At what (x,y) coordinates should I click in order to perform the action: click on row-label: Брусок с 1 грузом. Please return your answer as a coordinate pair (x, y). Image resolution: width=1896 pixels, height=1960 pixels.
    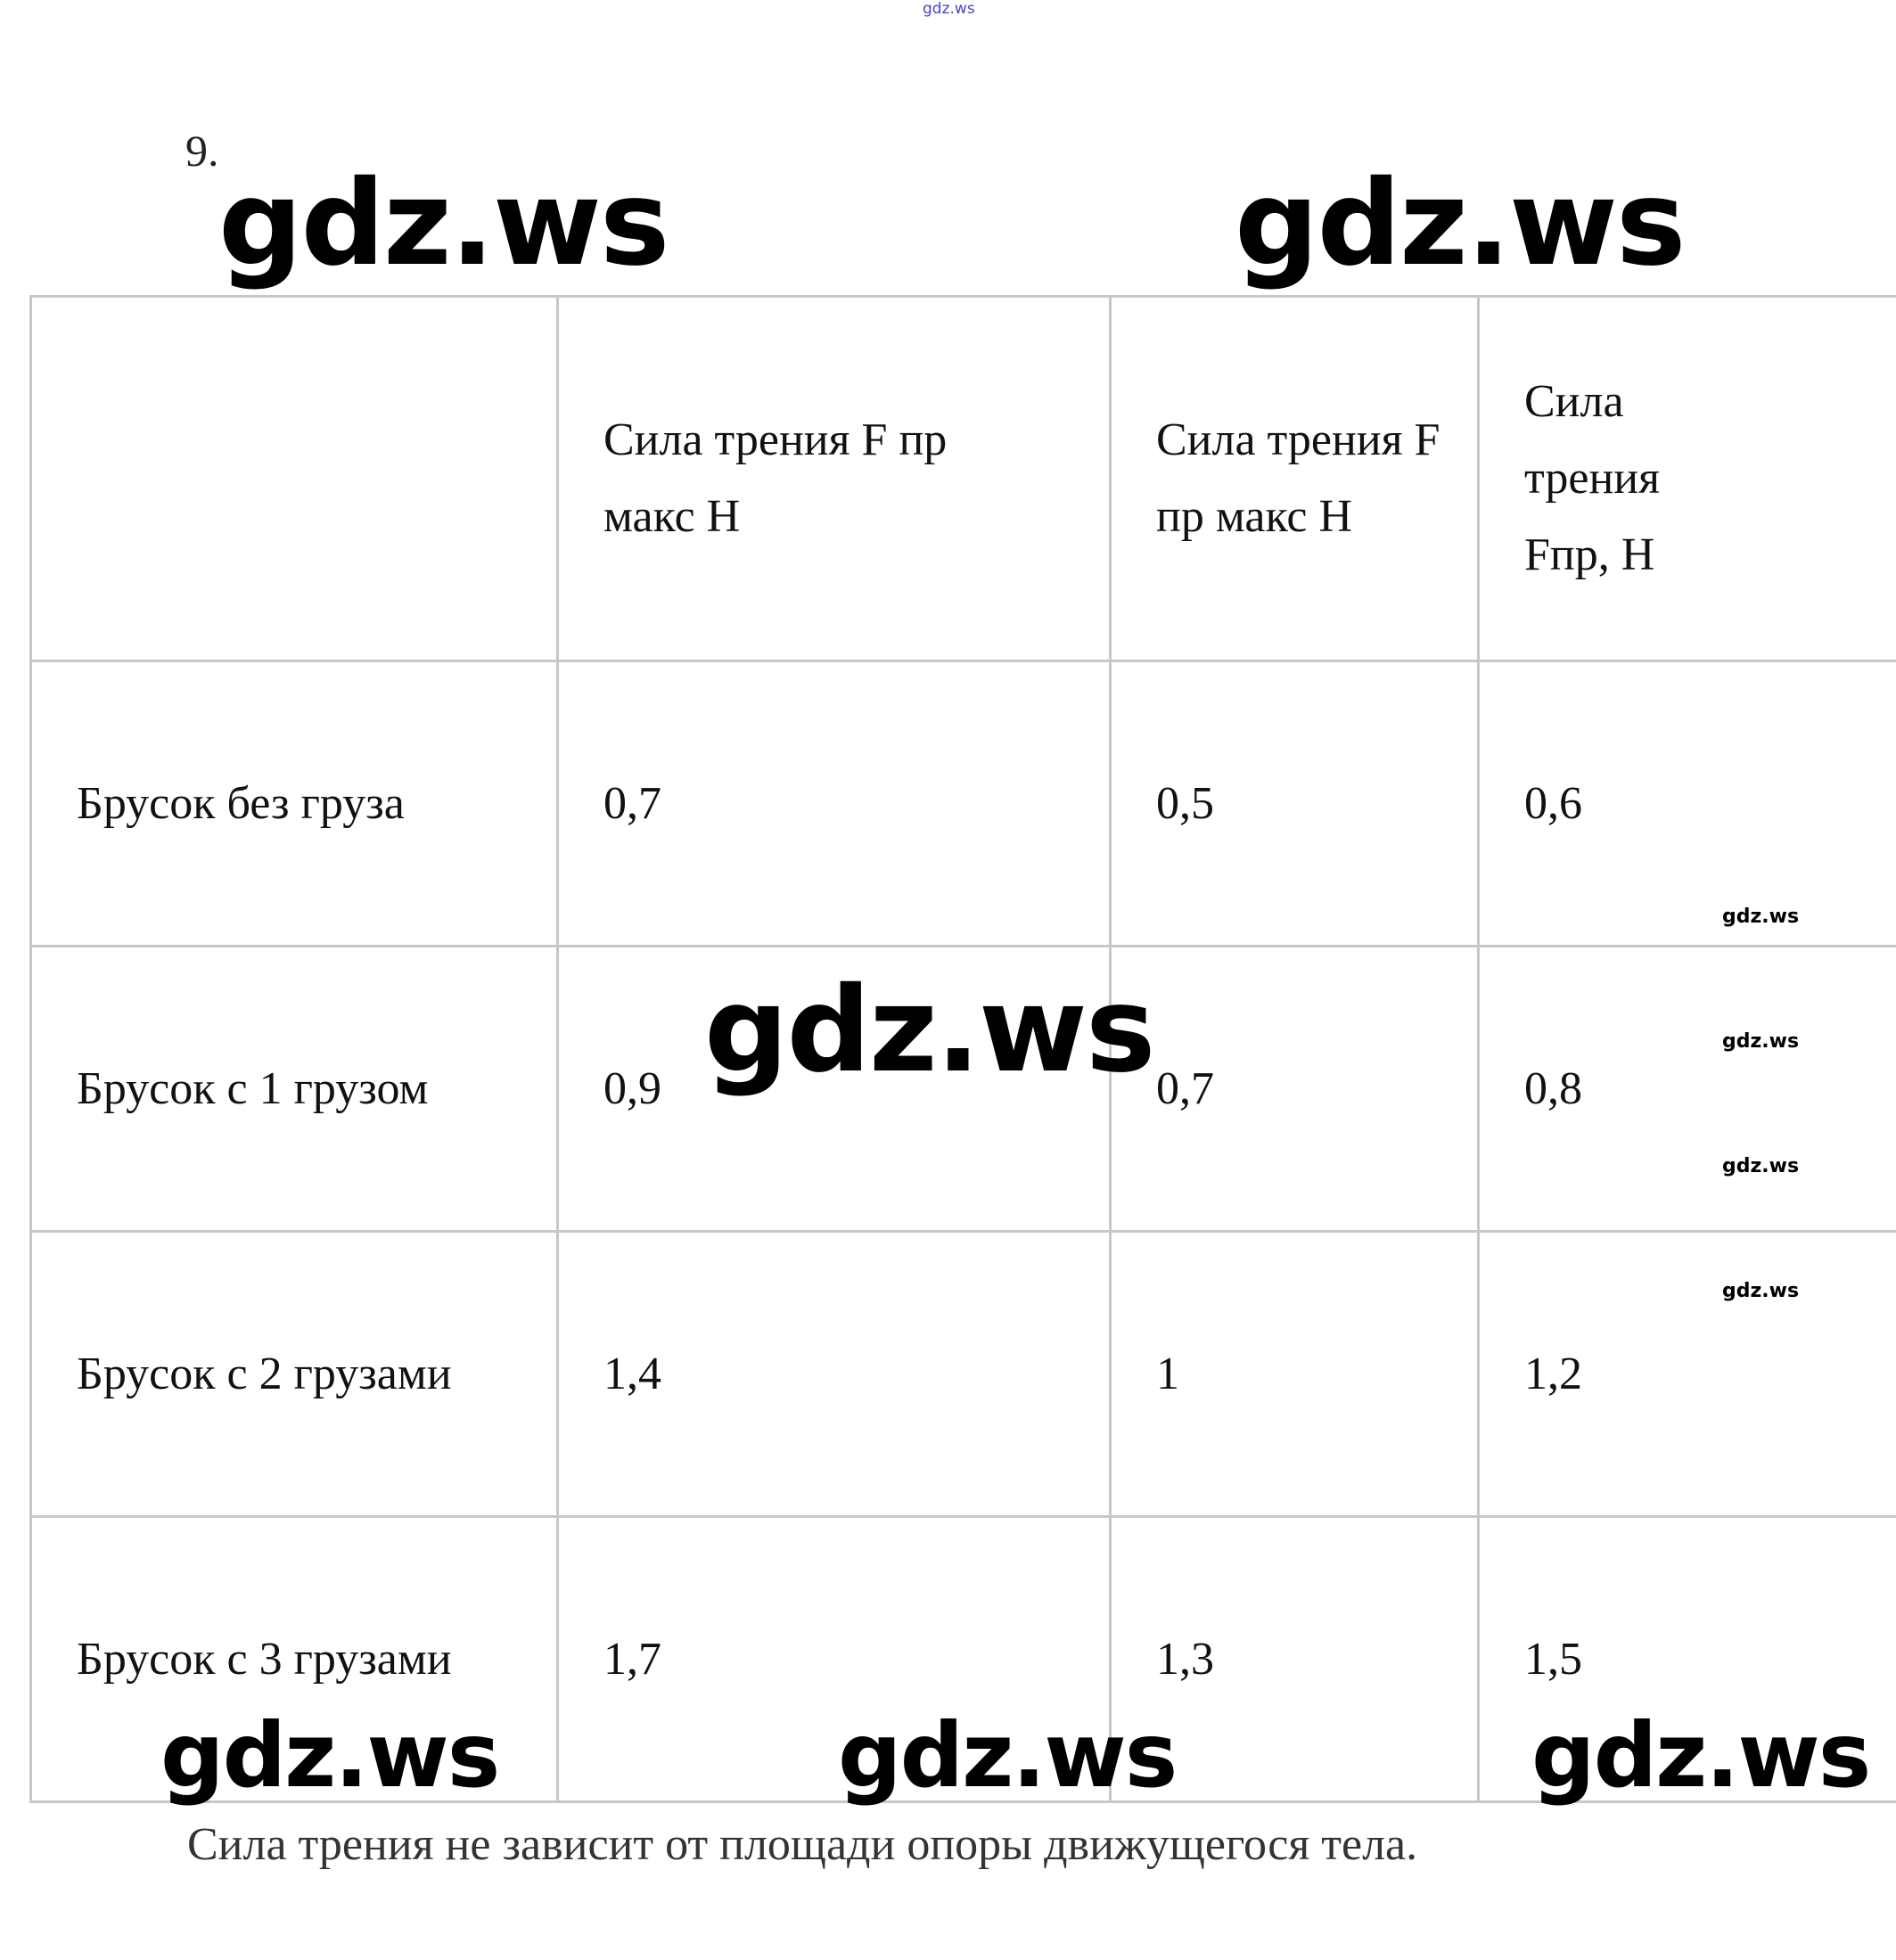
    Looking at the image, I should click on (294, 1089).